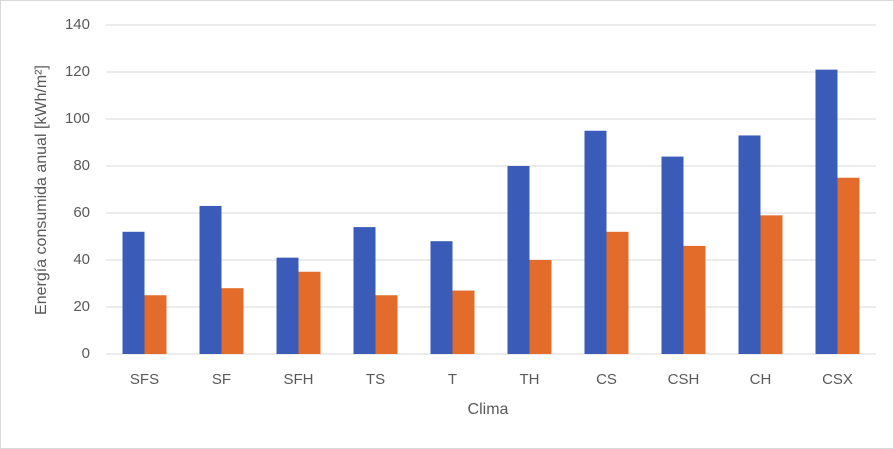 This screenshot has width=894, height=449. Describe the element at coordinates (221, 379) in the screenshot. I see `x-tick-label: SF` at that location.